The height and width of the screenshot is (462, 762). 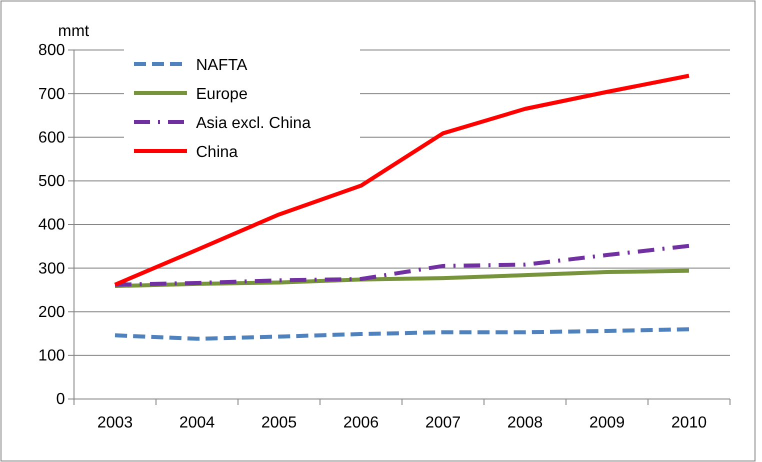 What do you see at coordinates (197, 423) in the screenshot?
I see `x-tick-label: 2004` at bounding box center [197, 423].